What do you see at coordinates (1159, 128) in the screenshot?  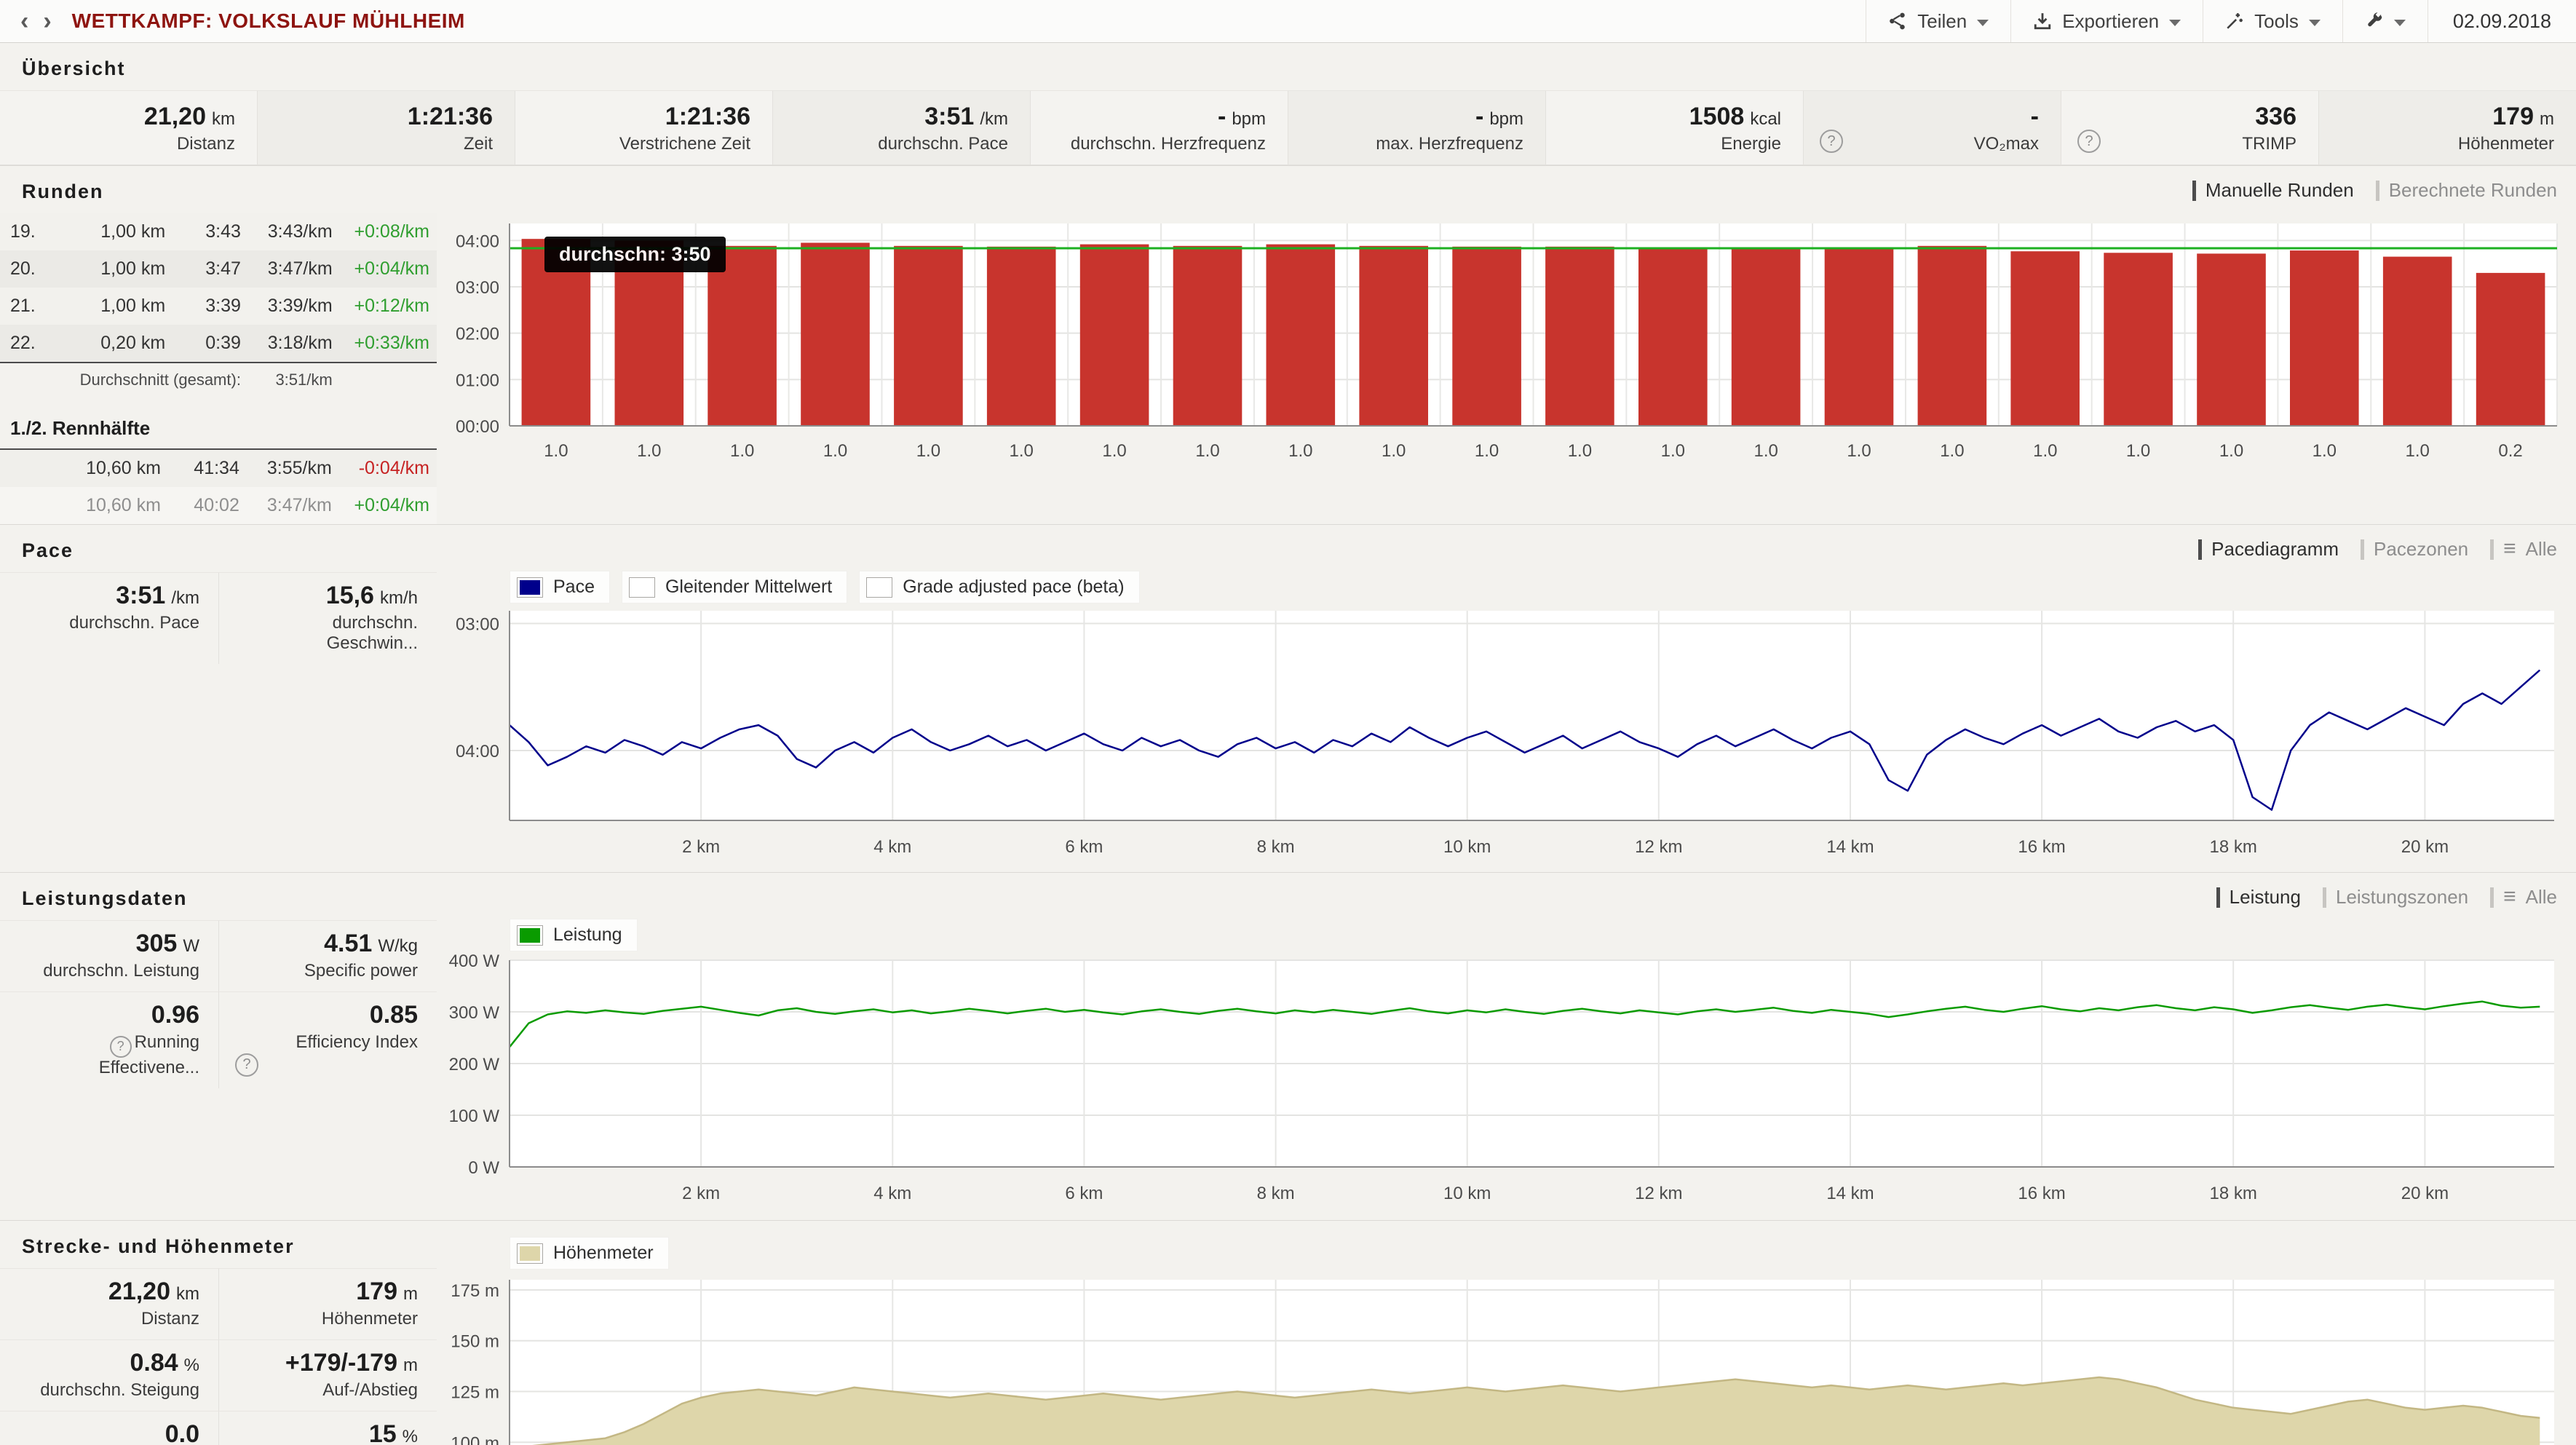 I see `stat-avg-hr: - bpm durchschn. Herzfrequenz` at bounding box center [1159, 128].